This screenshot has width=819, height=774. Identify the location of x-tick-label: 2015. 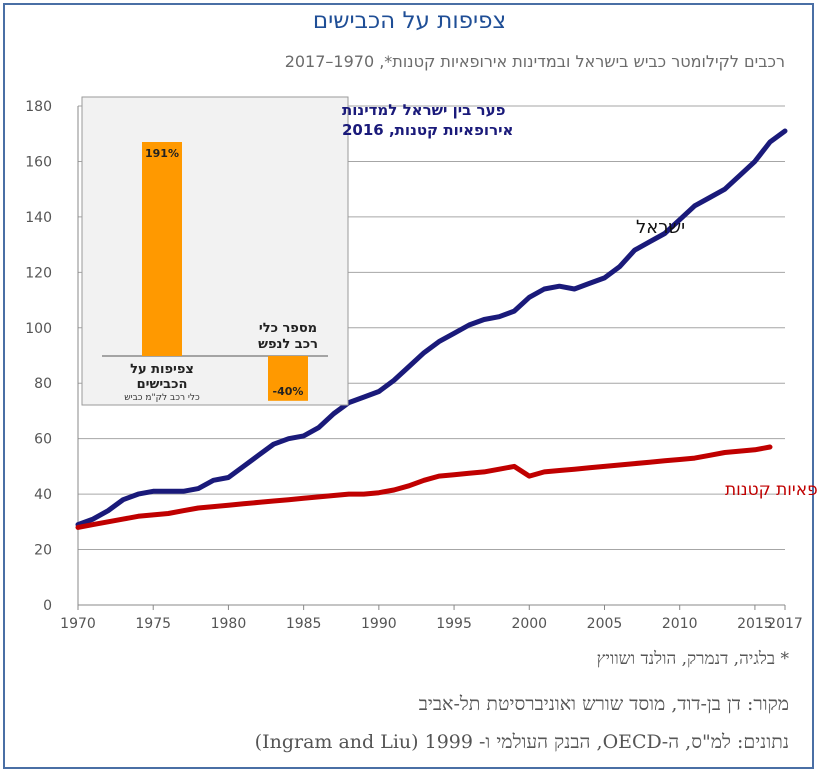
(755, 624).